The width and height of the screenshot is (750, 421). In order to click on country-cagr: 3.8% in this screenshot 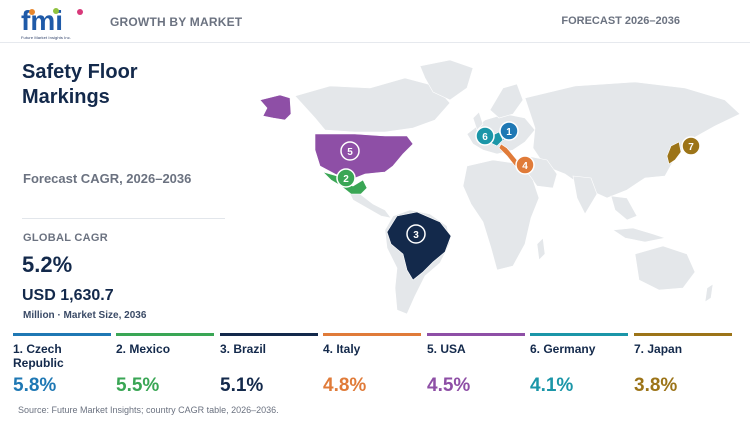, I will do `click(656, 385)`.